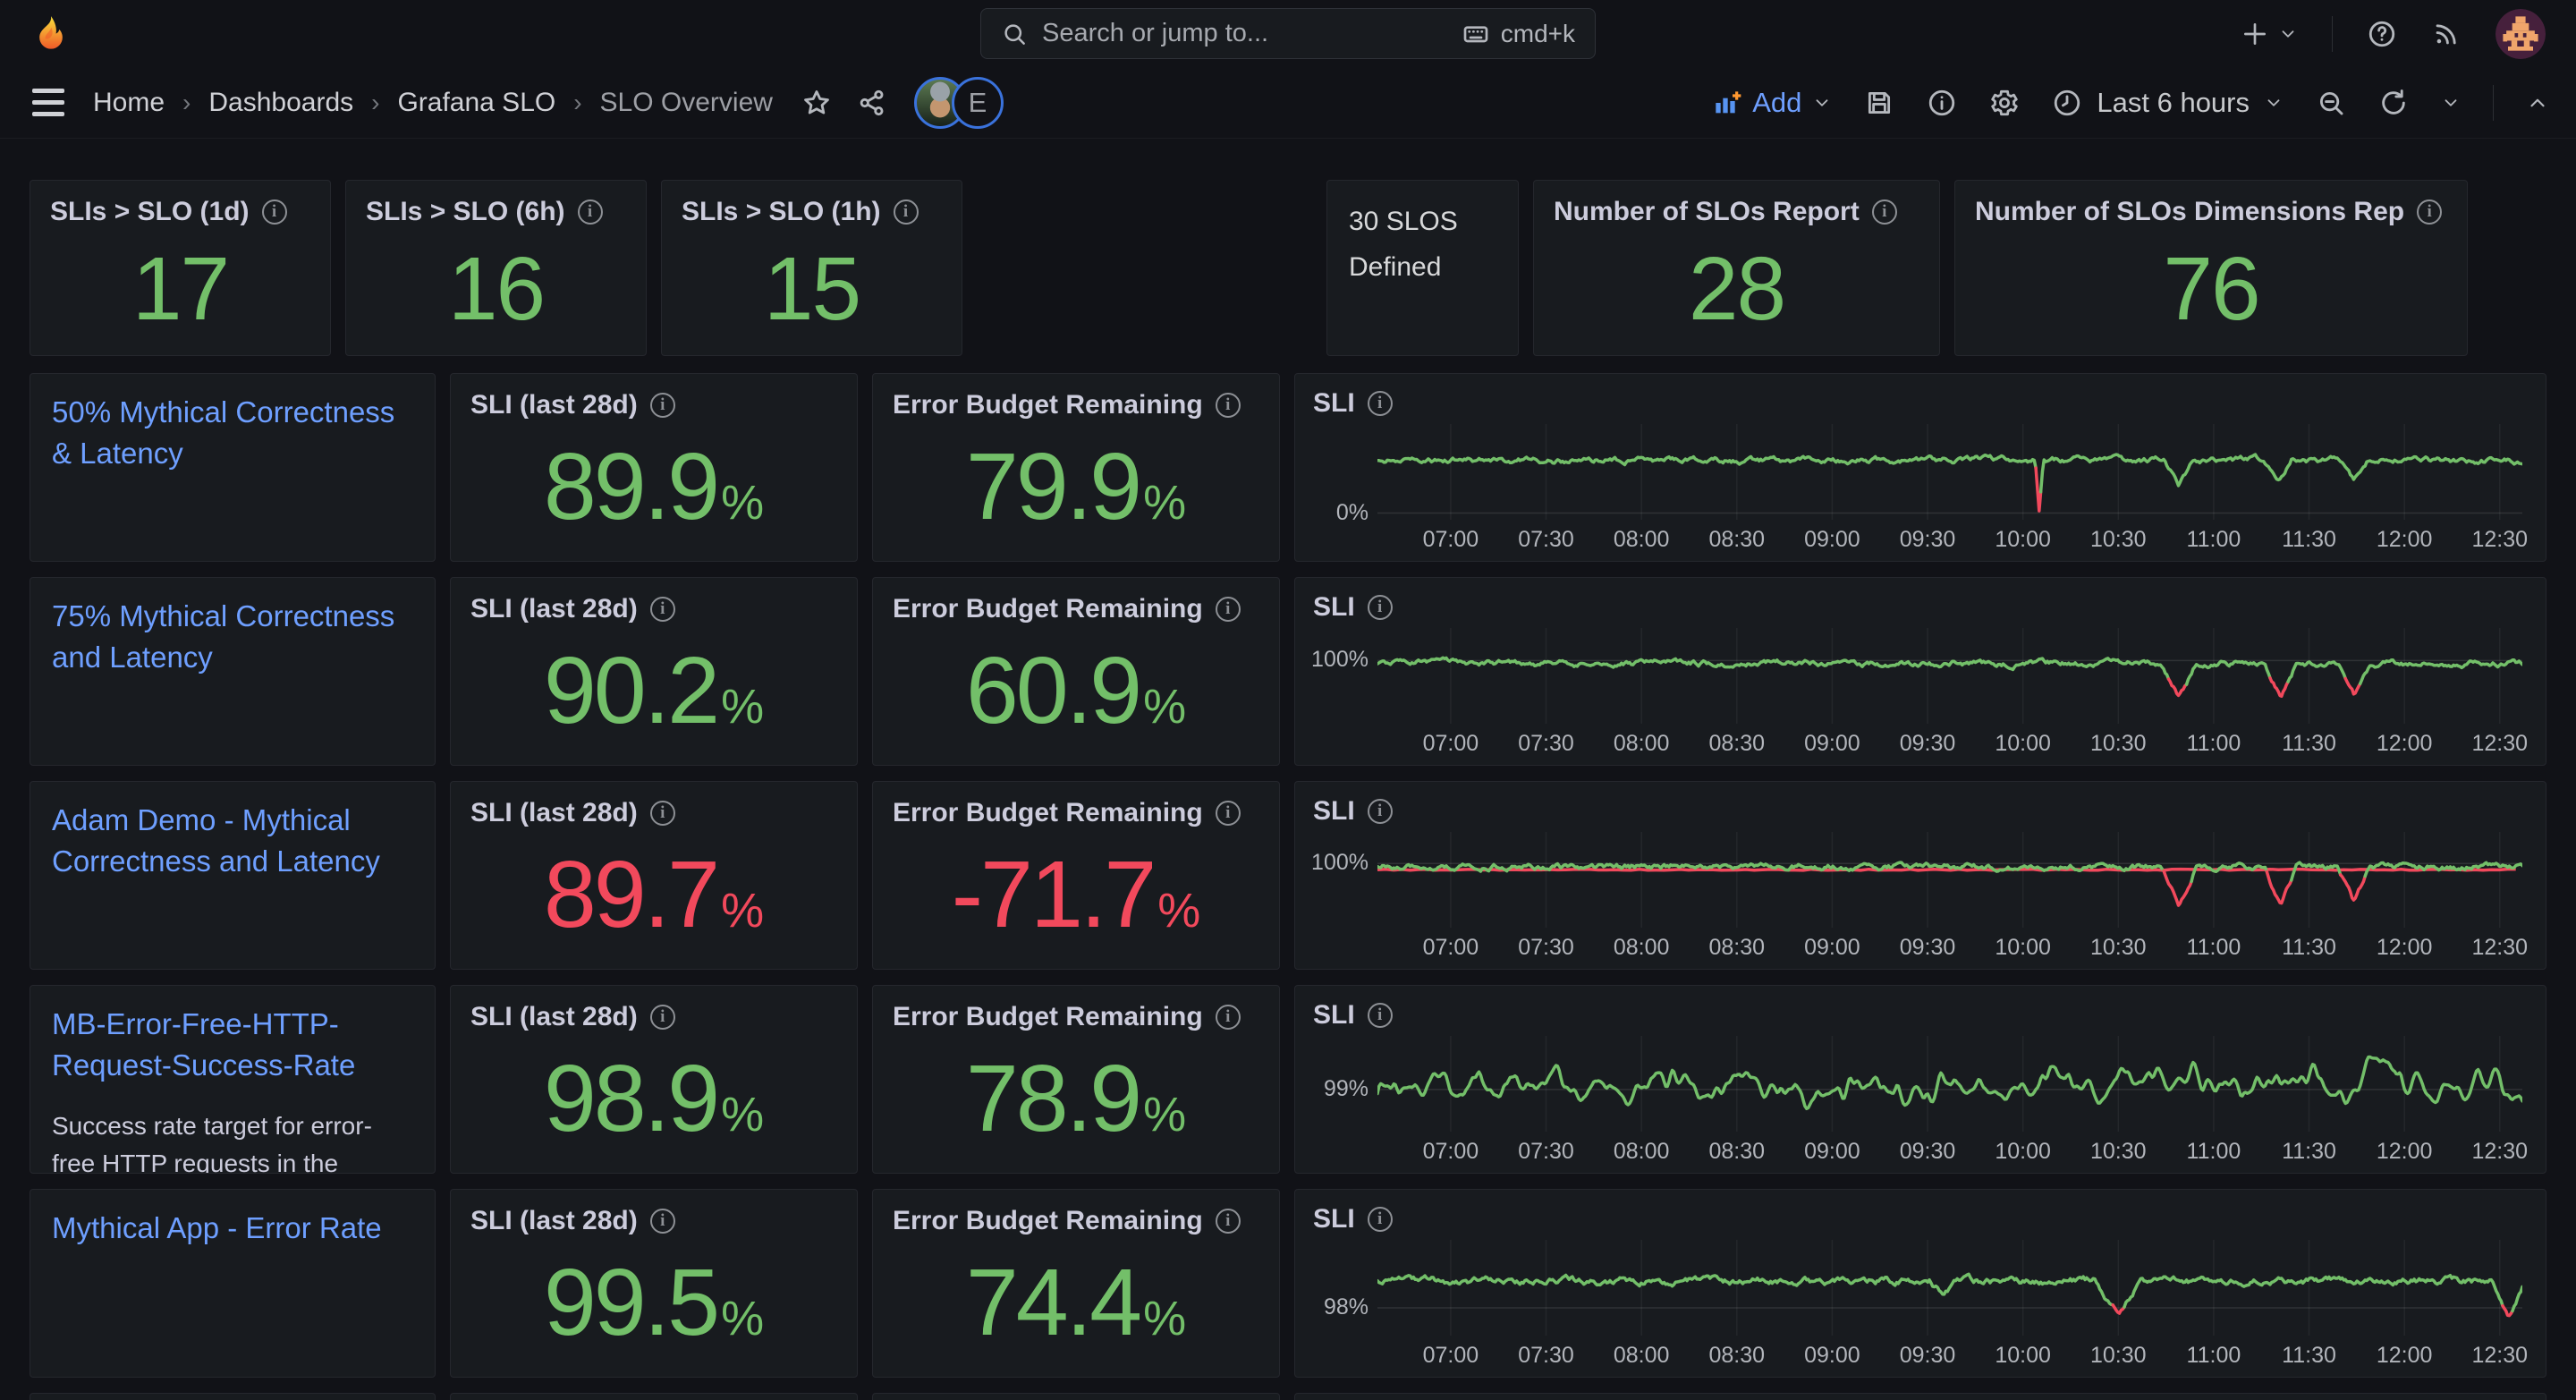  Describe the element at coordinates (48, 102) in the screenshot. I see `menu-icon` at that location.